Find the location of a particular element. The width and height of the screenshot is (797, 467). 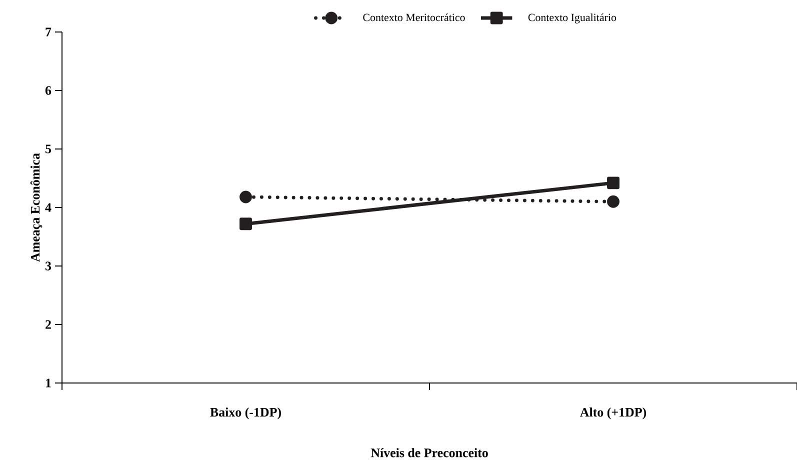

y-tick-label: 1 is located at coordinates (48, 383).